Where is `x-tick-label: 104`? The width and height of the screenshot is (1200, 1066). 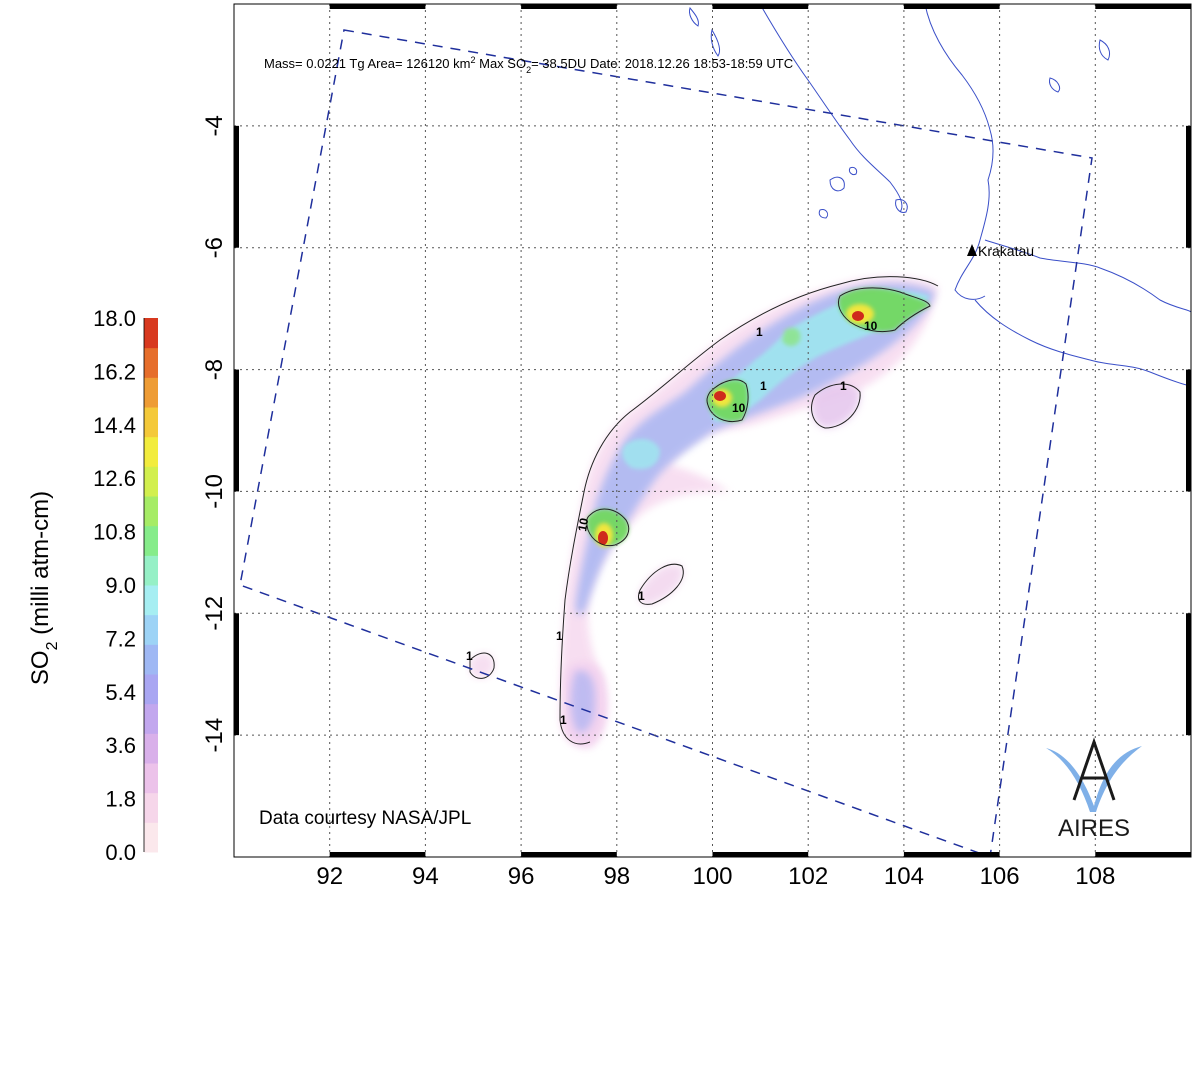
x-tick-label: 104 is located at coordinates (904, 876).